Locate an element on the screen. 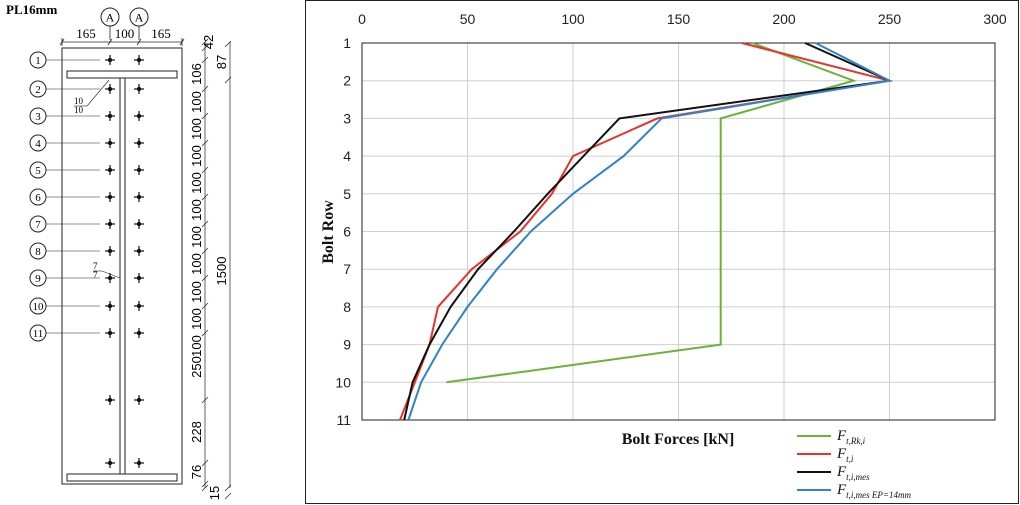 Image resolution: width=1020 pixels, height=505 pixels. x-axis-label: Bolt Forces [kN] is located at coordinates (678, 439).